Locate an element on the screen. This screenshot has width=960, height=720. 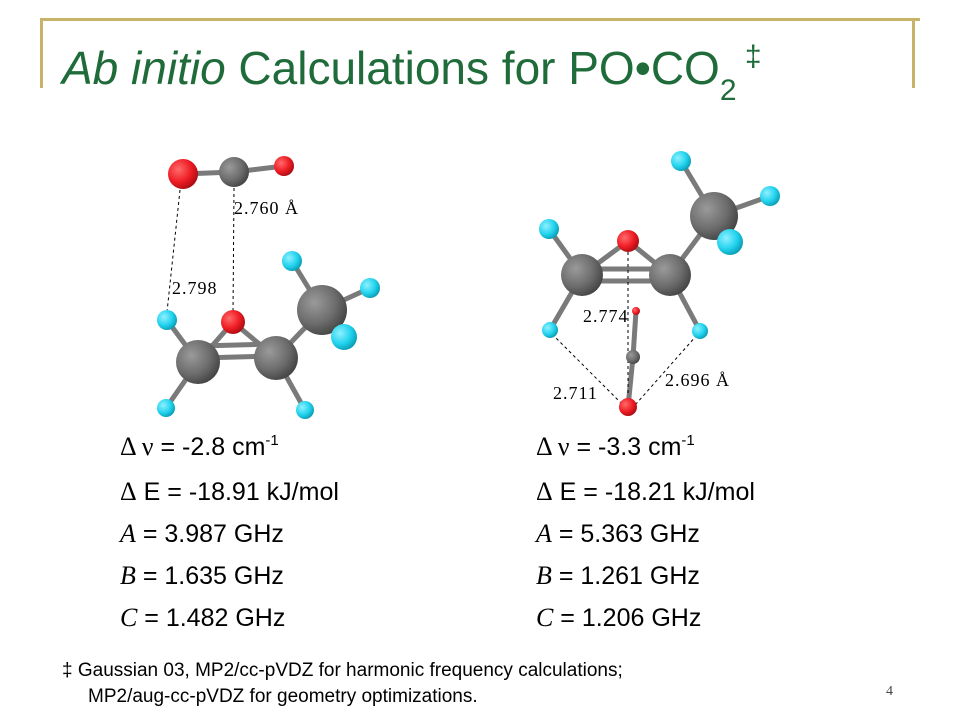
left-molecule: 2.760 Å 2.798 is located at coordinates (268, 287).